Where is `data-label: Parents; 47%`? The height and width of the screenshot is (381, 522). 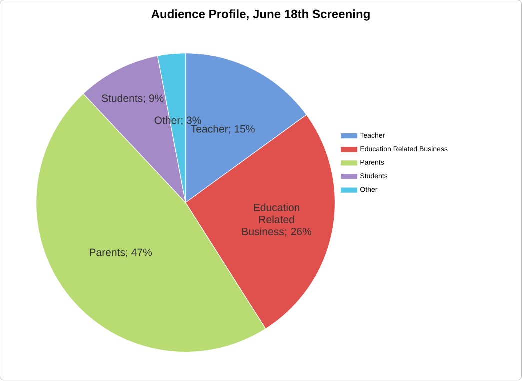 data-label: Parents; 47% is located at coordinates (121, 253).